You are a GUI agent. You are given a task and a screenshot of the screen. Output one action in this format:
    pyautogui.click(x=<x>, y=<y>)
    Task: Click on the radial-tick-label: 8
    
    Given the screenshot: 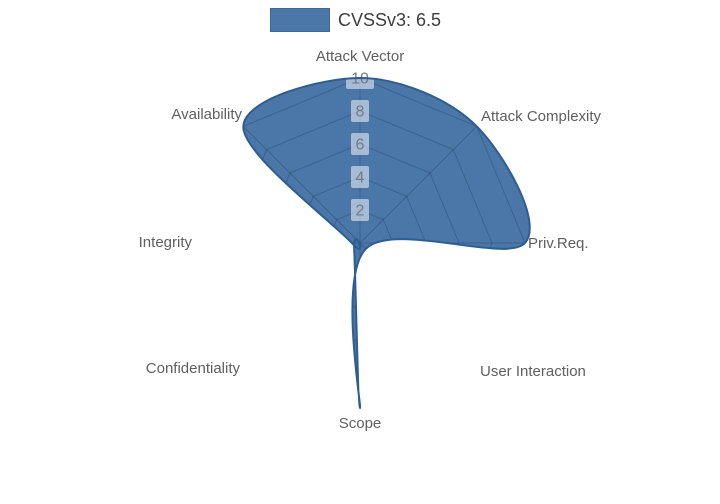 What is the action you would take?
    pyautogui.click(x=360, y=112)
    